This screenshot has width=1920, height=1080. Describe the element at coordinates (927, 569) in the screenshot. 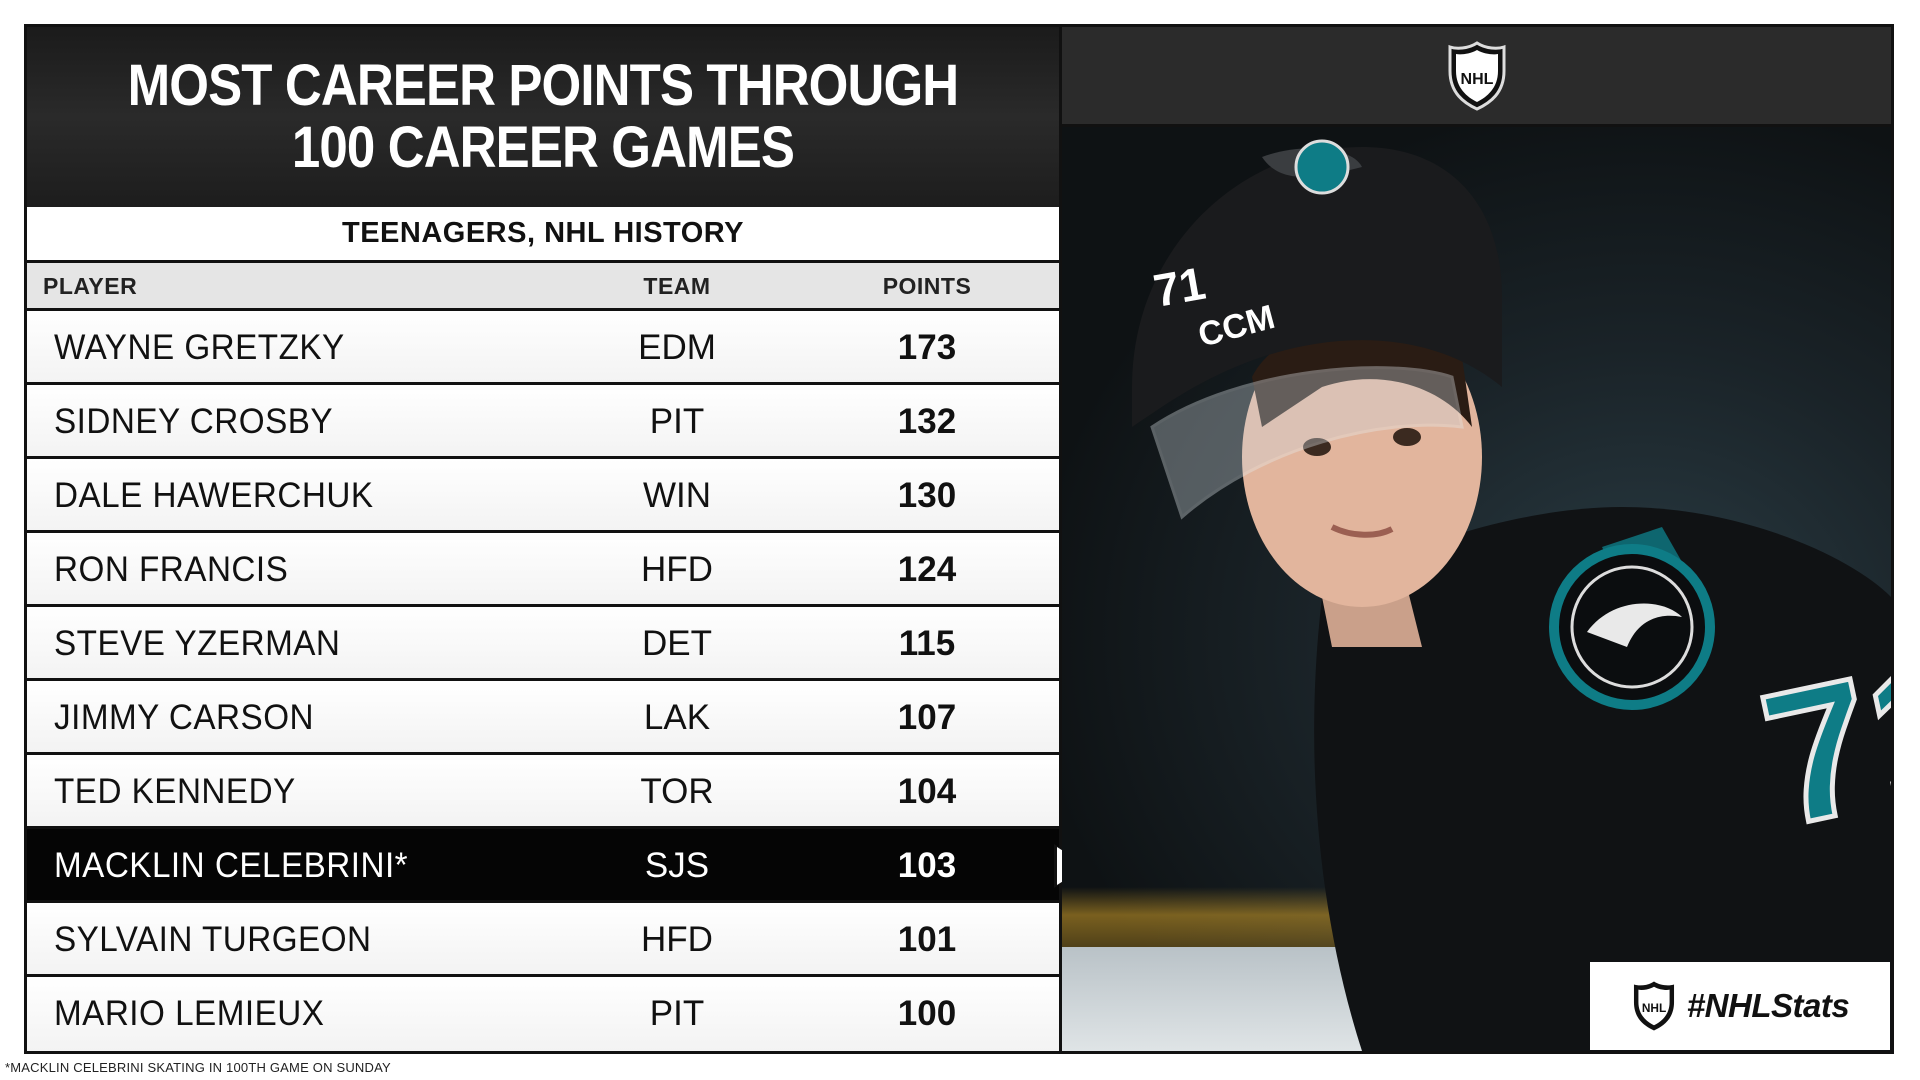

I see `cell-points: 124` at that location.